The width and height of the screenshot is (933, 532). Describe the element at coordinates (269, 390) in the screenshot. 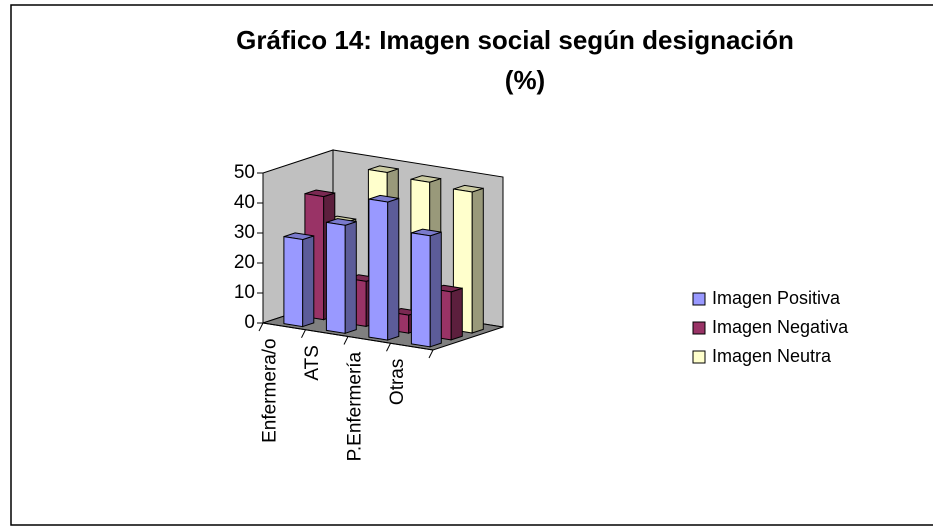

I see `x-tick-label: Enfermera/o` at that location.